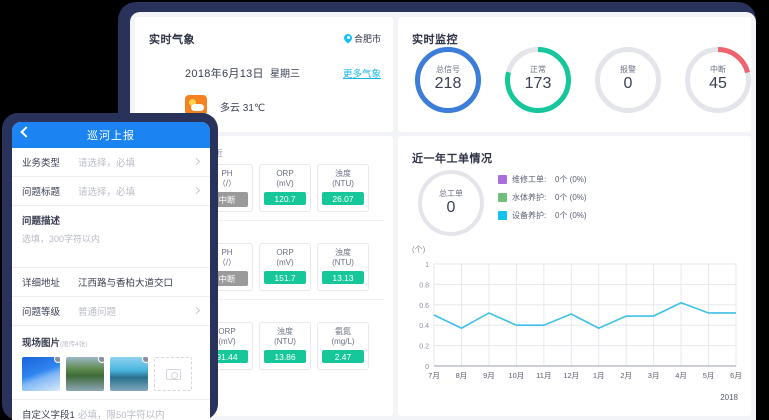  Describe the element at coordinates (111, 410) in the screenshot. I see `mobile-custom-field-0: 自定义字段1 必填，限50字符以内` at that location.